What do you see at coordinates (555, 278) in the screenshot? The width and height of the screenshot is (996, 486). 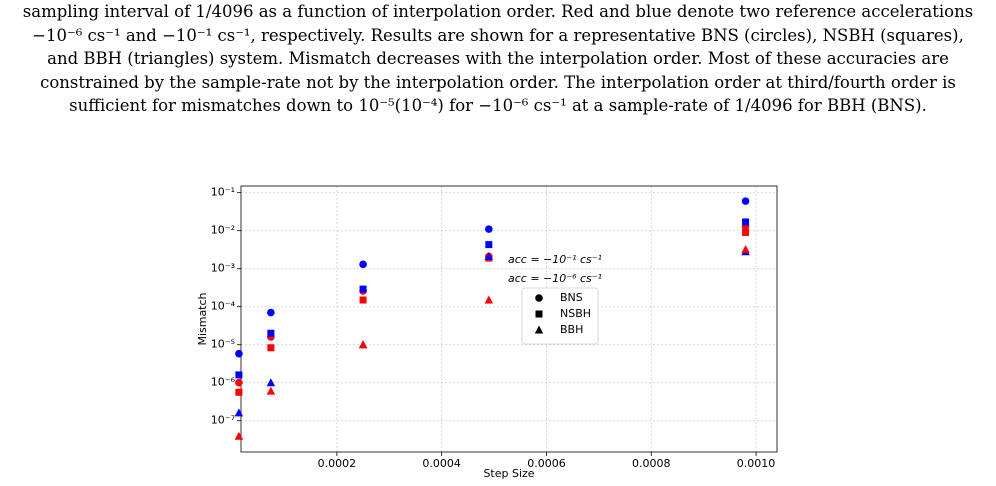 I see `legend-label: acc = −10⁻⁶ cs⁻¹` at bounding box center [555, 278].